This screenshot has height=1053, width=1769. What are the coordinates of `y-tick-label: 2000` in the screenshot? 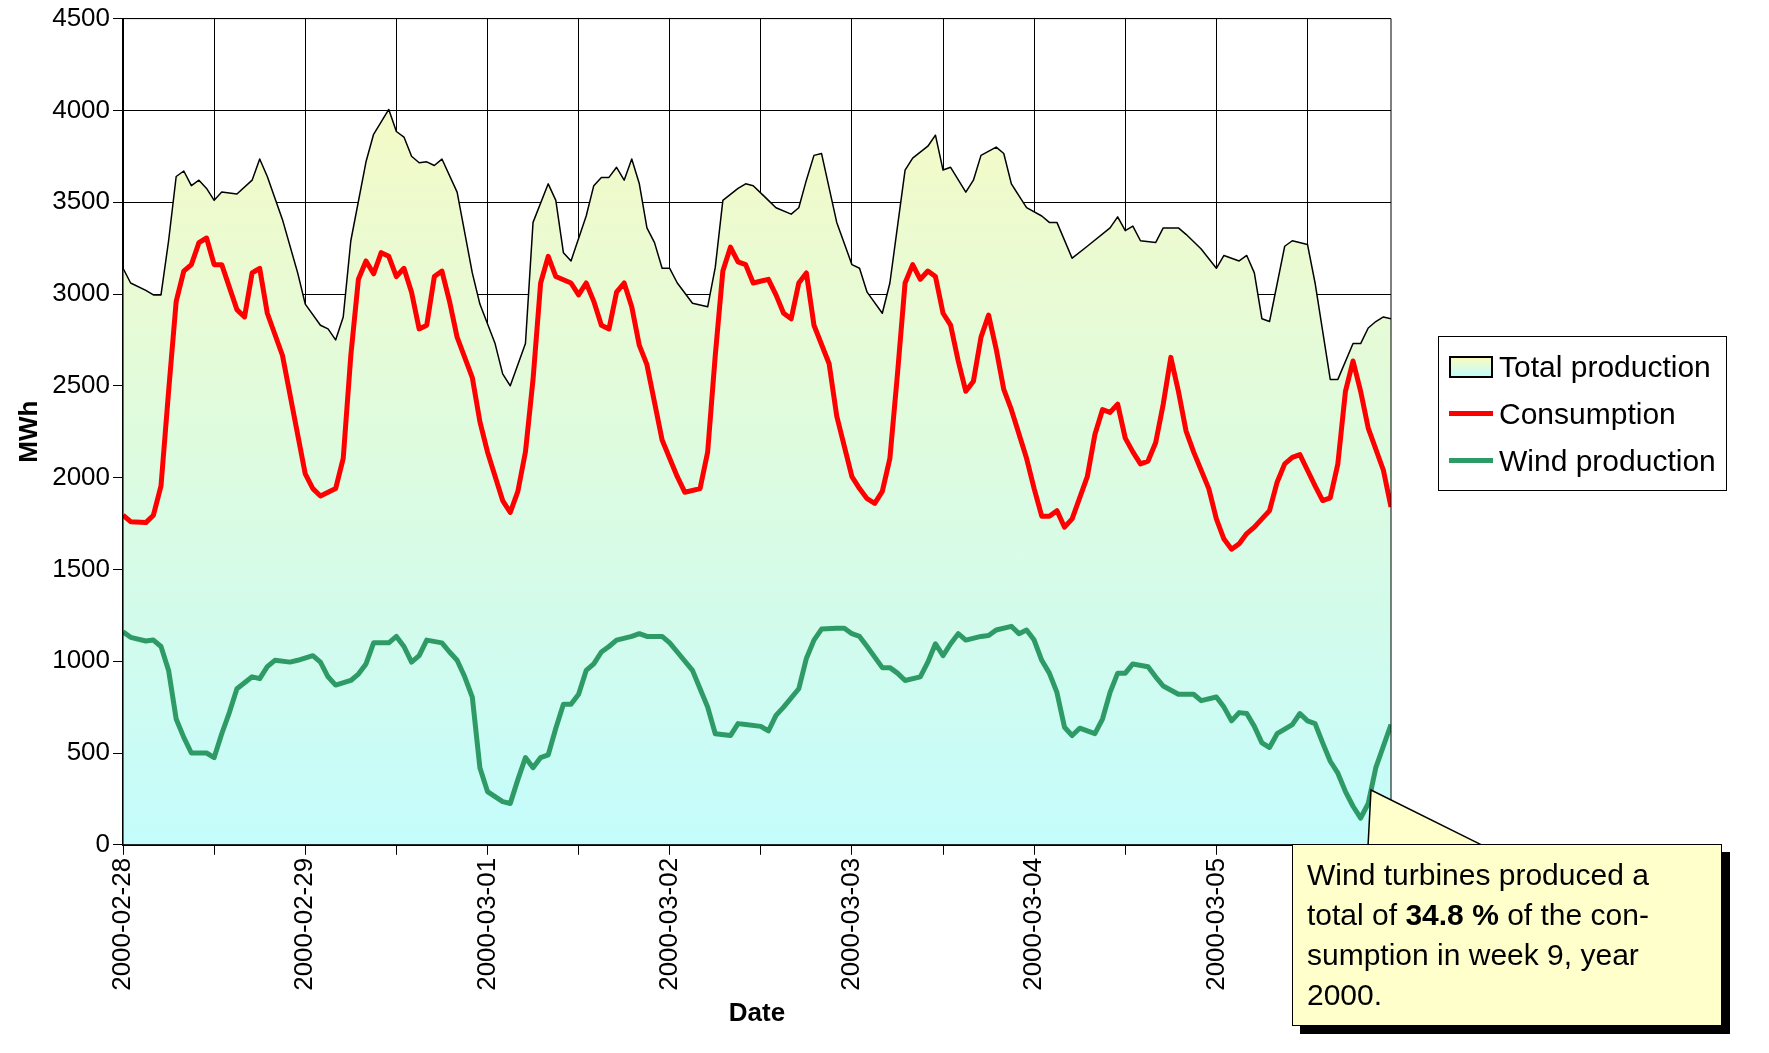 It's located at (81, 475).